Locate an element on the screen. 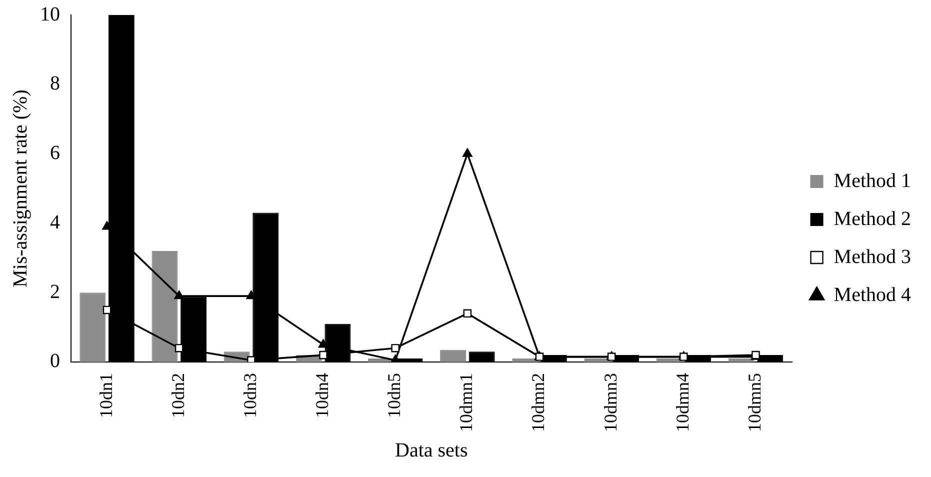 Image resolution: width=931 pixels, height=477 pixels. legend-label: Method 2 is located at coordinates (872, 219).